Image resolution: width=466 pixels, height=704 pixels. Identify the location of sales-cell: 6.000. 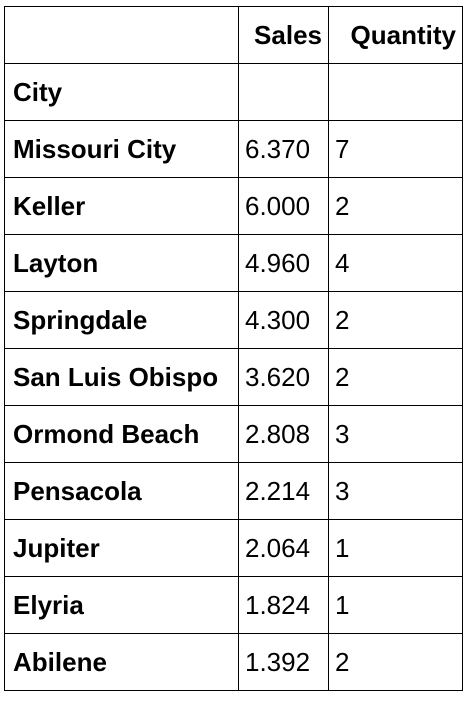
(283, 206).